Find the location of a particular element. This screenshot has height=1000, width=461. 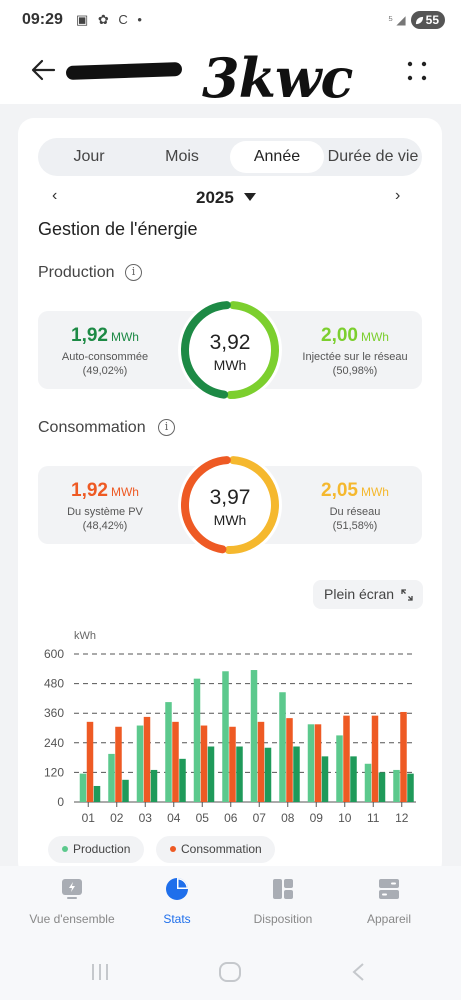

y-tick-label: 0 is located at coordinates (60, 802).